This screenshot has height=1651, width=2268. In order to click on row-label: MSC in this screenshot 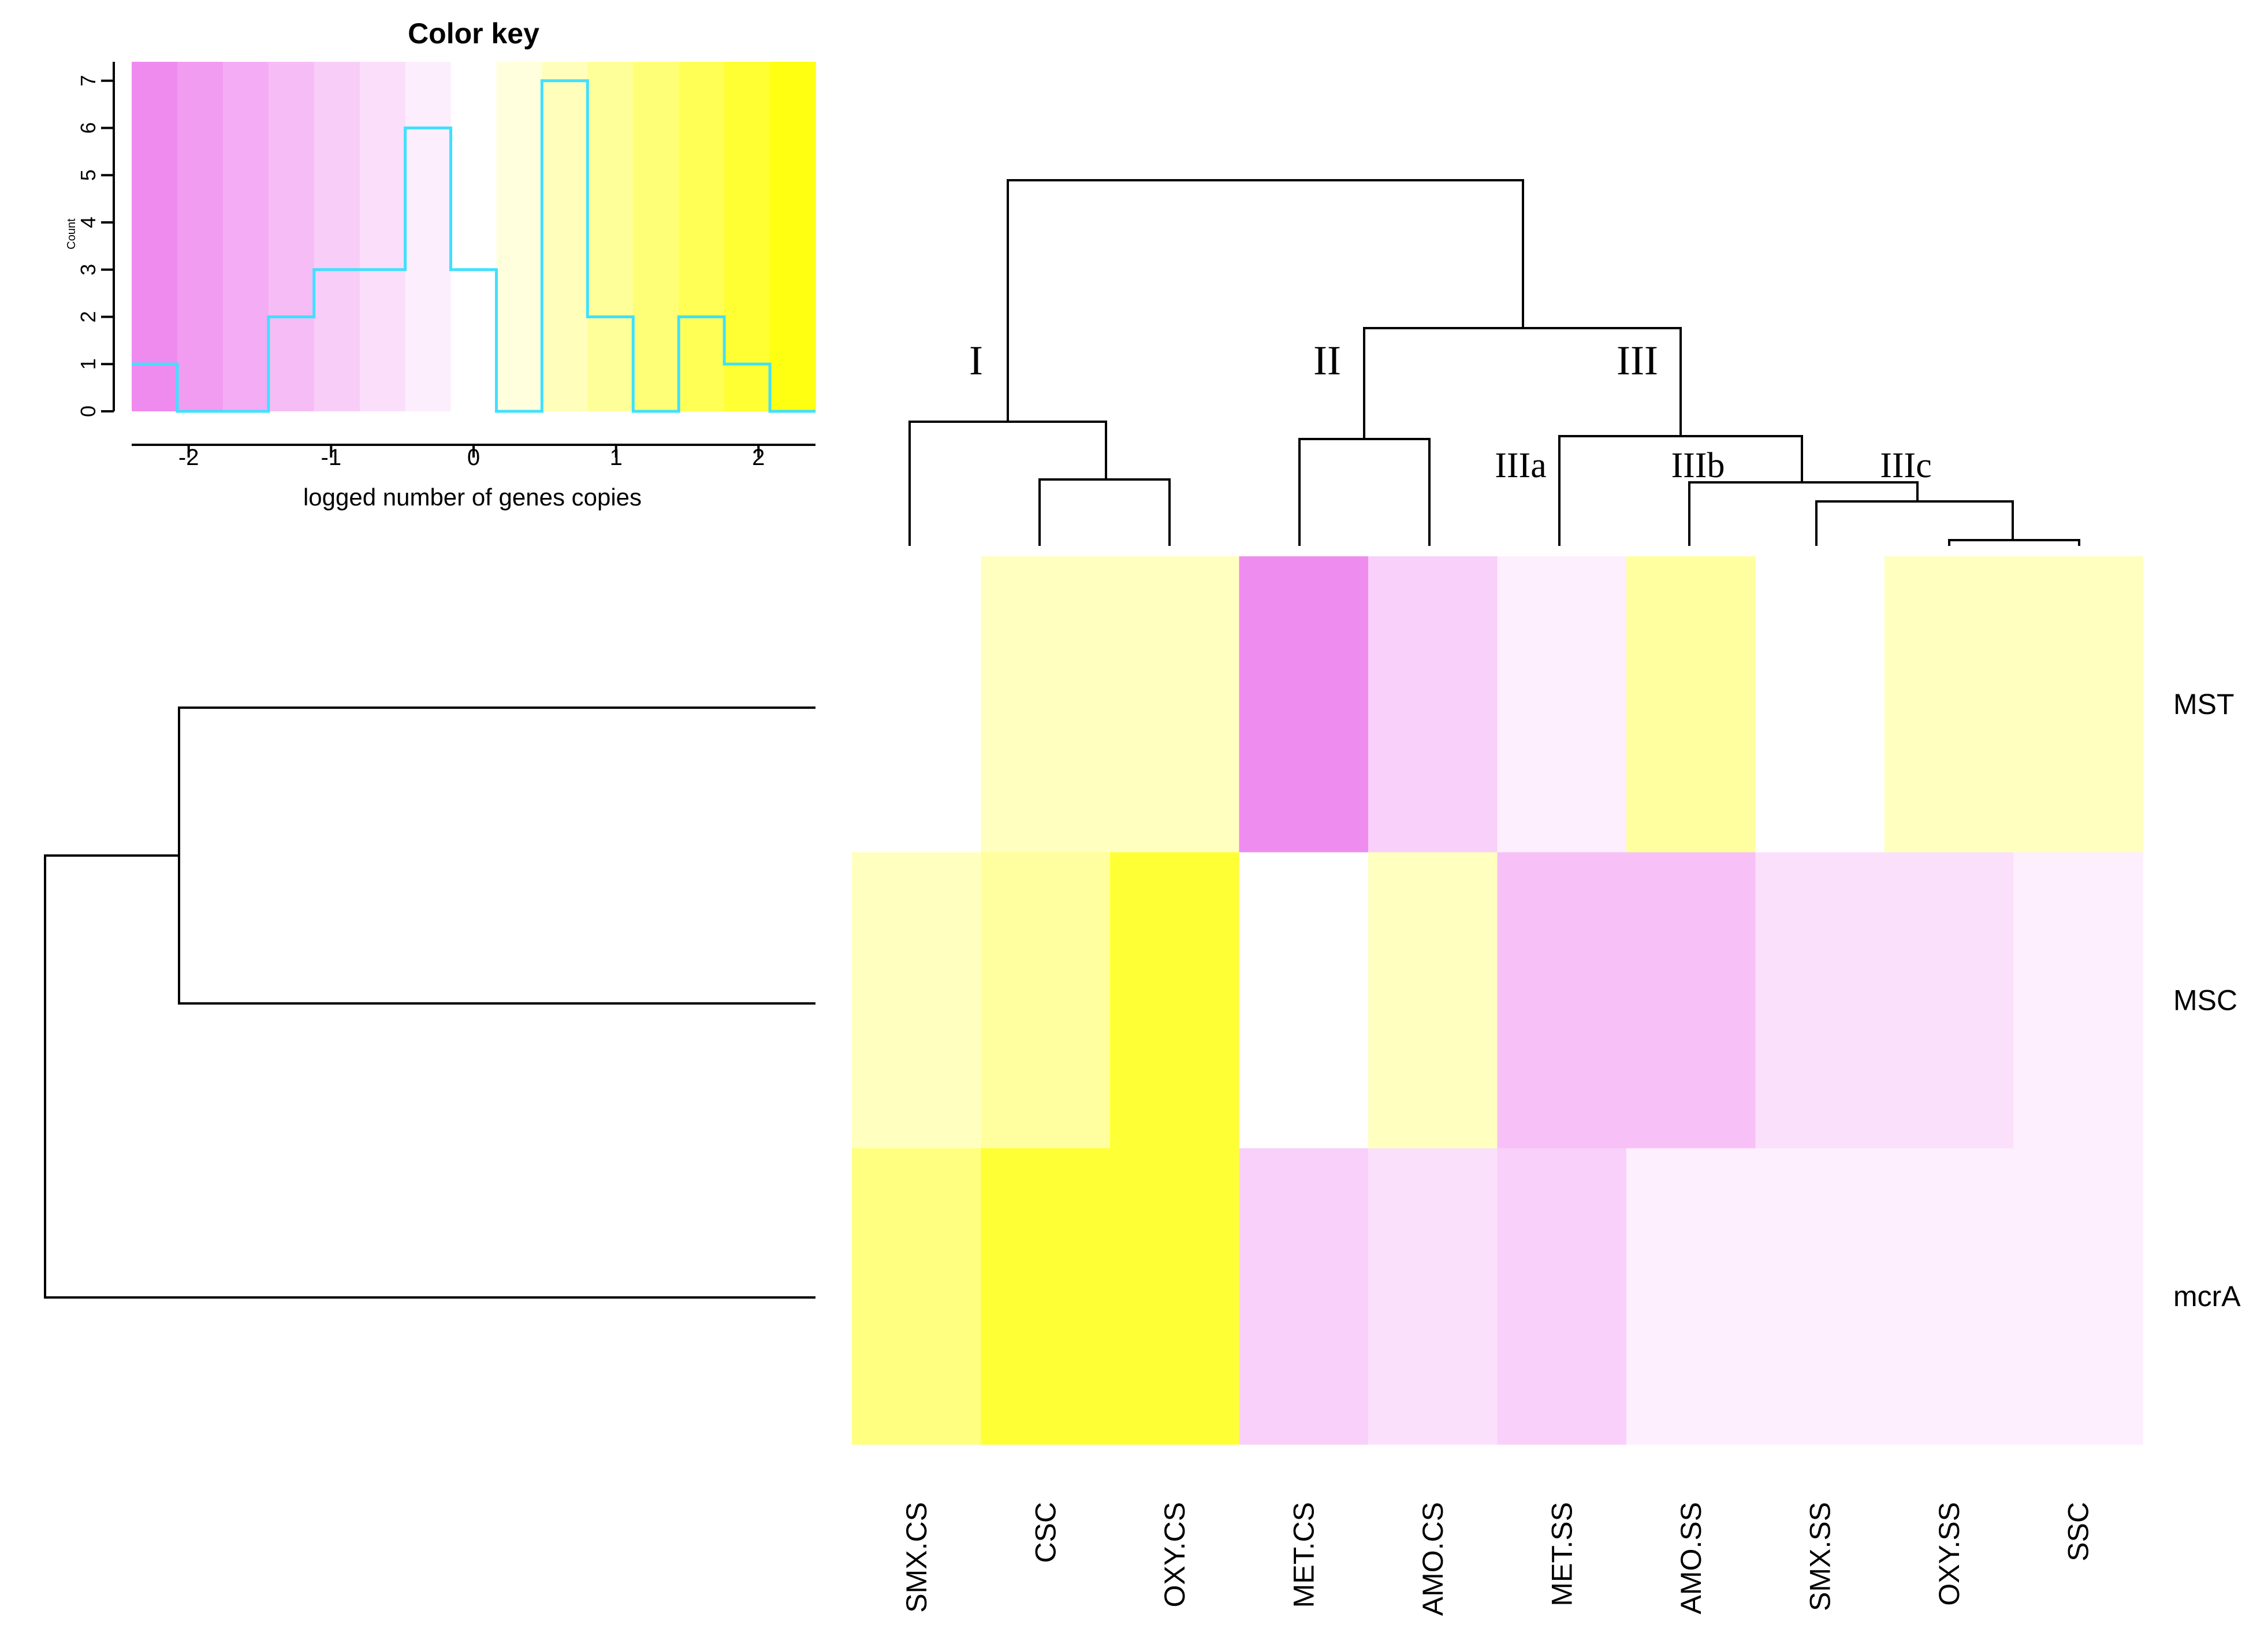, I will do `click(2205, 1000)`.